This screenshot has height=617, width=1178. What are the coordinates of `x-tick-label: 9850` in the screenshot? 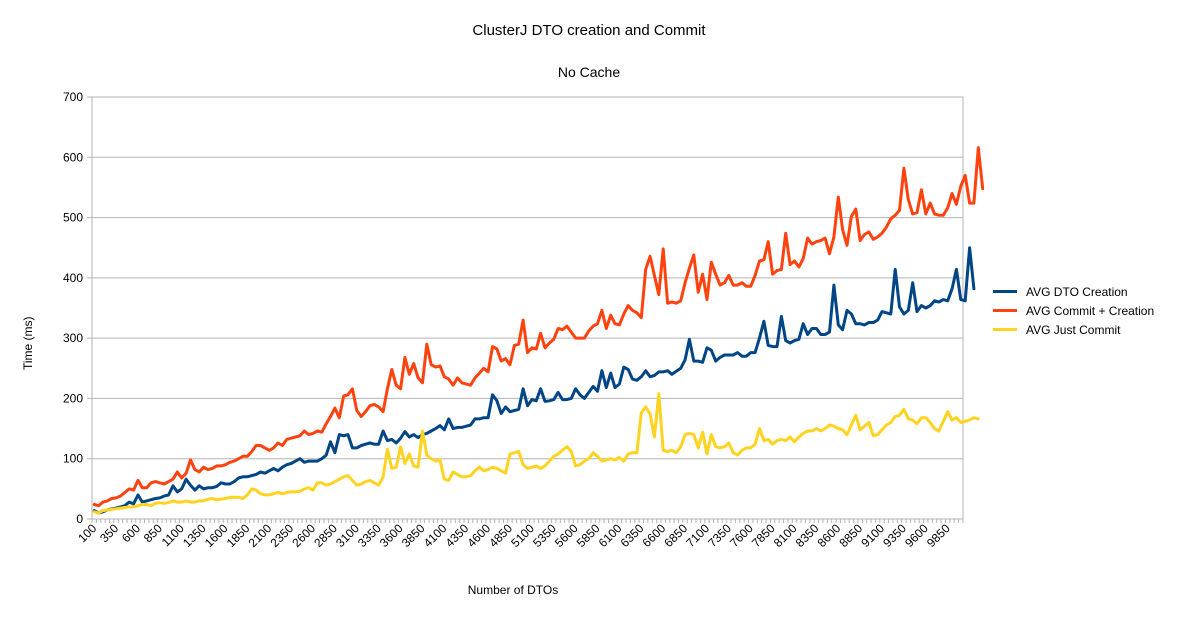 It's located at (938, 535).